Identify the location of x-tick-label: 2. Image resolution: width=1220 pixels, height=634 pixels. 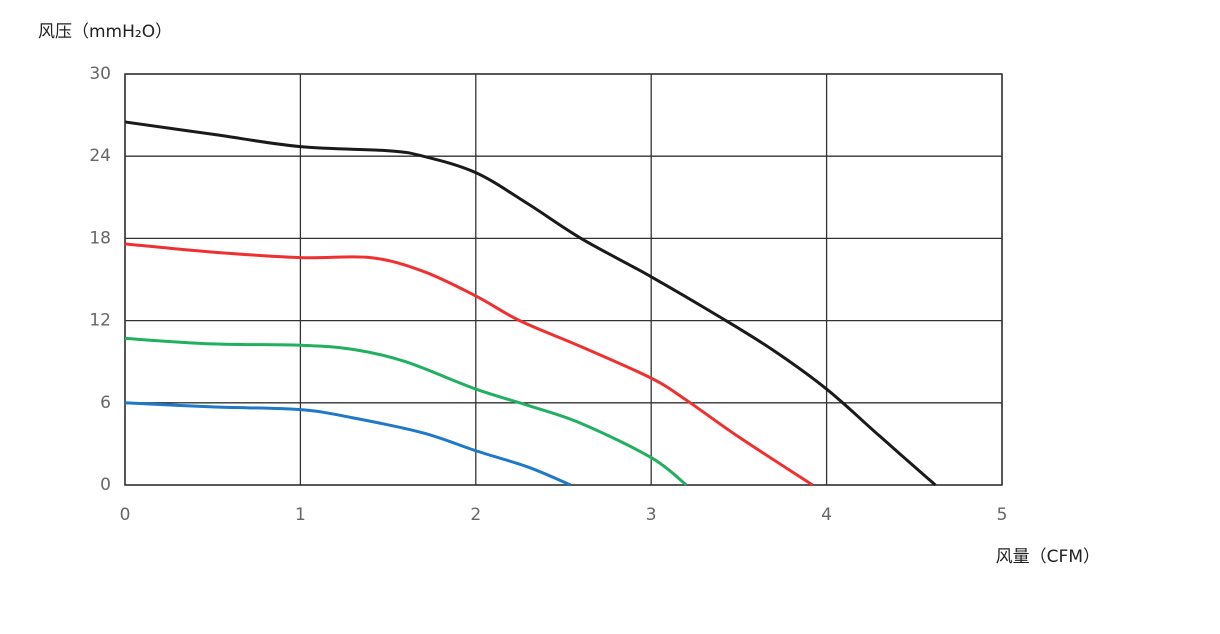
(475, 515).